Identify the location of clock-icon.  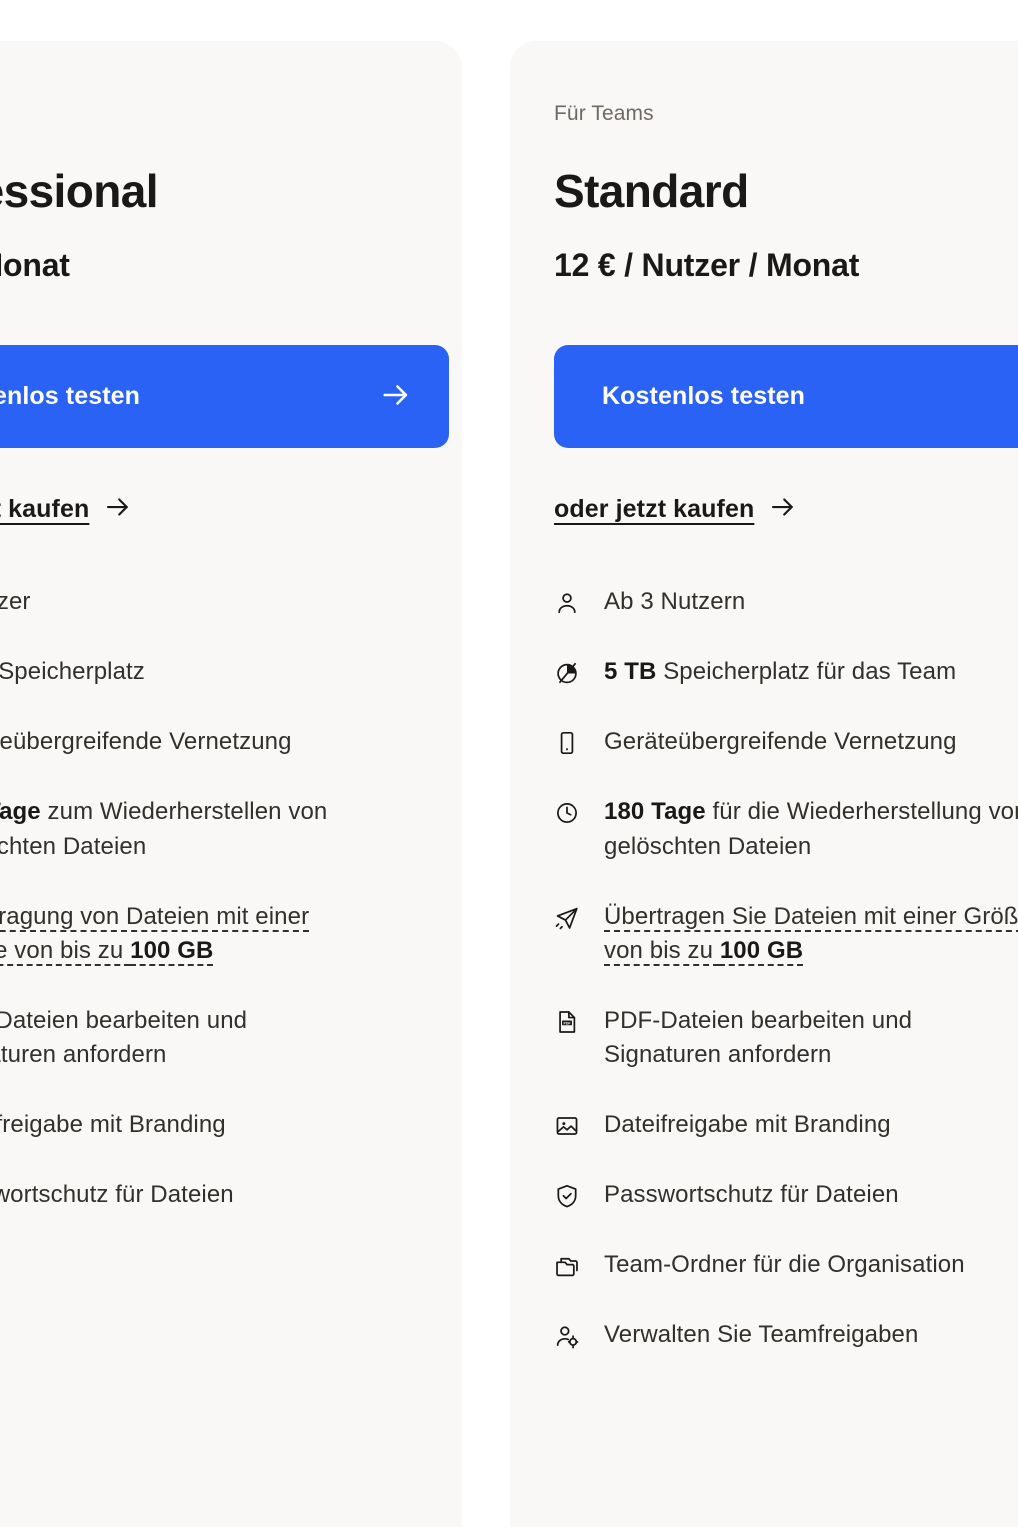
(568, 814).